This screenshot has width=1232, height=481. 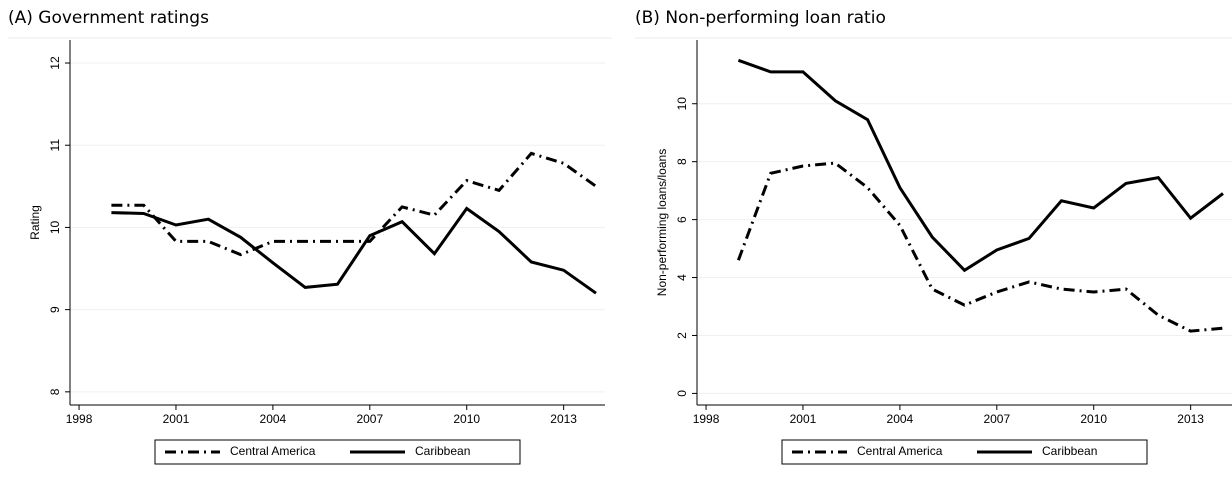 What do you see at coordinates (682, 335) in the screenshot?
I see `y-tick-label: 2` at bounding box center [682, 335].